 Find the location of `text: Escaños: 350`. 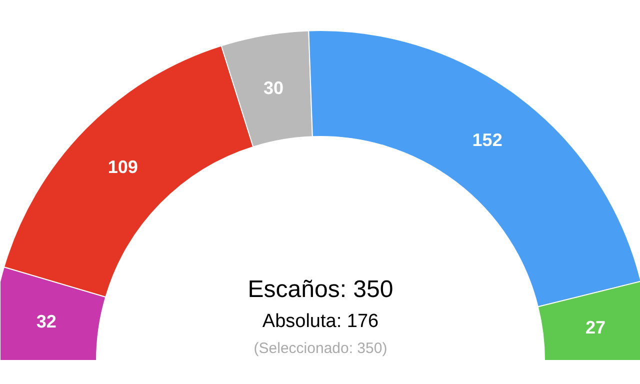

text: Escaños: 350 is located at coordinates (321, 289).